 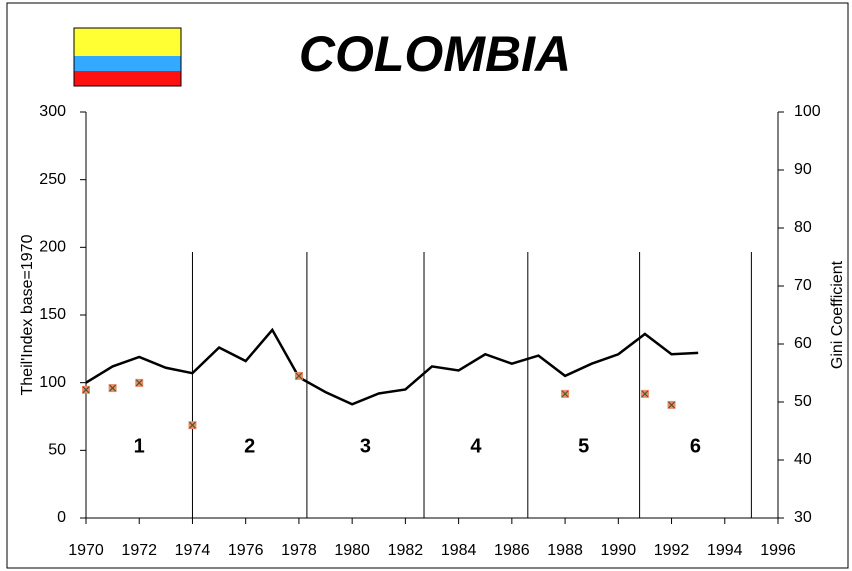 I want to click on x-tick-label: 1970, so click(x=86, y=550).